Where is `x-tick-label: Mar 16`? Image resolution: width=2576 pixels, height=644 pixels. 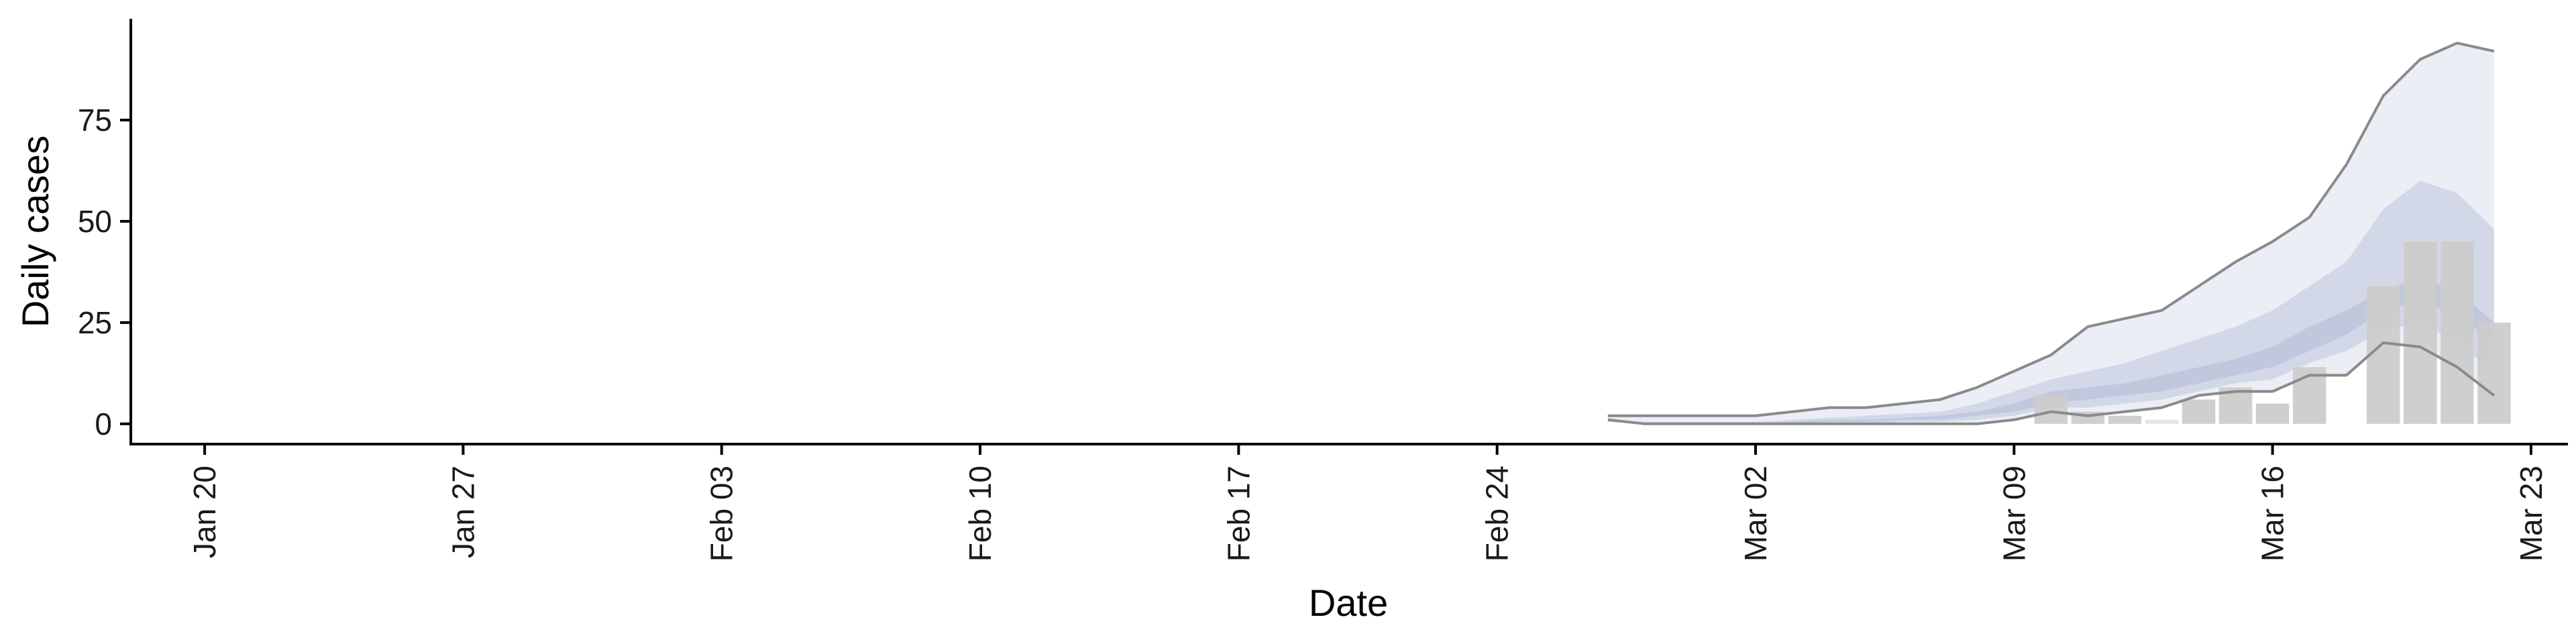
x-tick-label: Mar 16 is located at coordinates (2272, 513).